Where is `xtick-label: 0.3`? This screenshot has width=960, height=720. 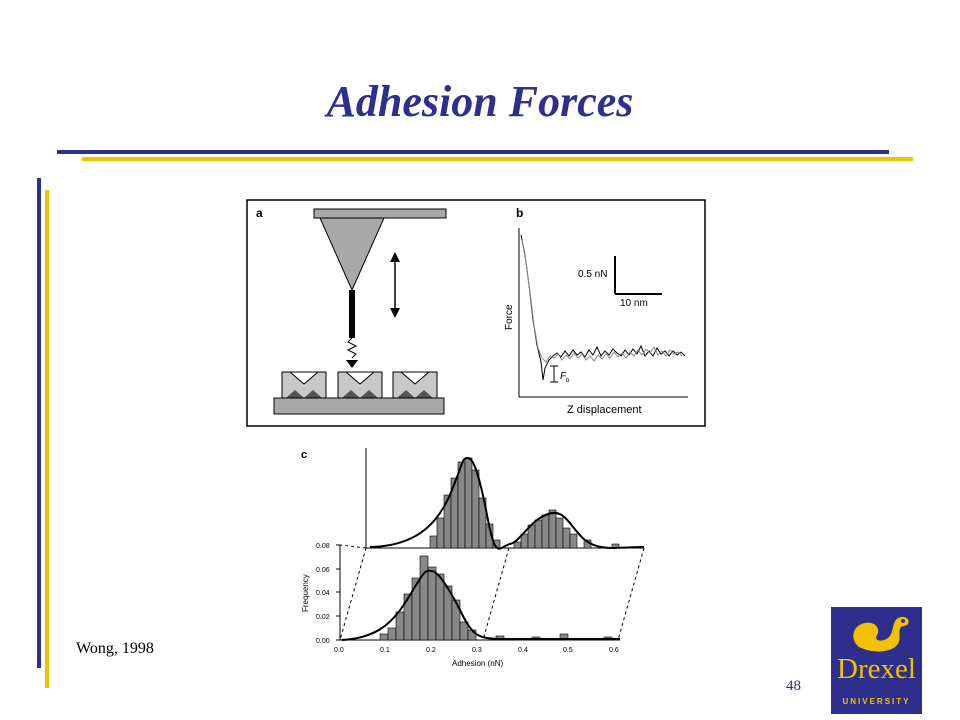 xtick-label: 0.3 is located at coordinates (477, 650).